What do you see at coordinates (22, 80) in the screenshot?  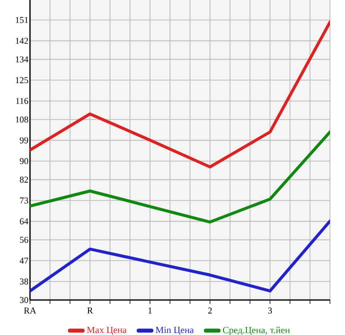 I see `y-tick-label: 125` at bounding box center [22, 80].